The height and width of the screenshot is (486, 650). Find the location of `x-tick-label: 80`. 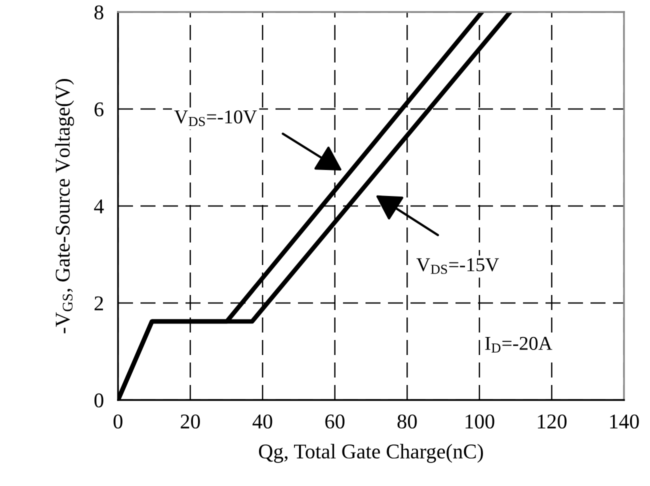

x-tick-label: 80 is located at coordinates (407, 421).